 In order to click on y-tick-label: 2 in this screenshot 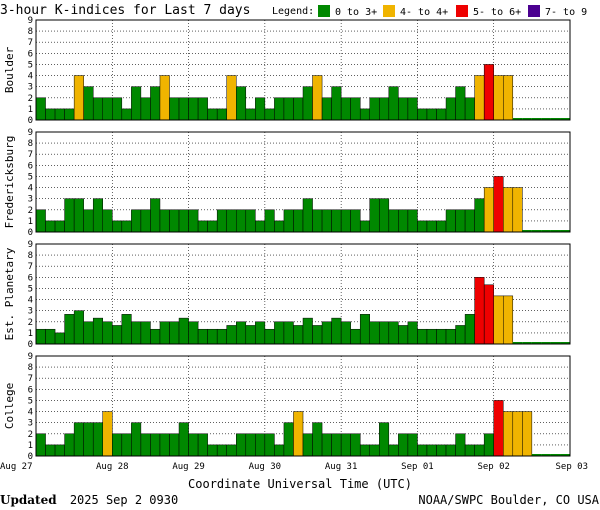, I will do `click(30, 323)`.